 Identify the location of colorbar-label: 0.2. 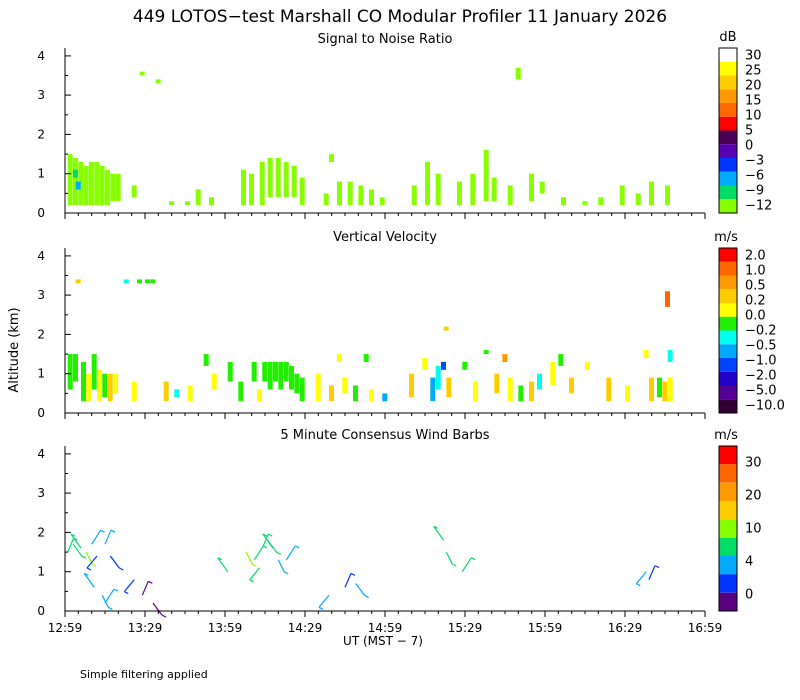
(755, 301).